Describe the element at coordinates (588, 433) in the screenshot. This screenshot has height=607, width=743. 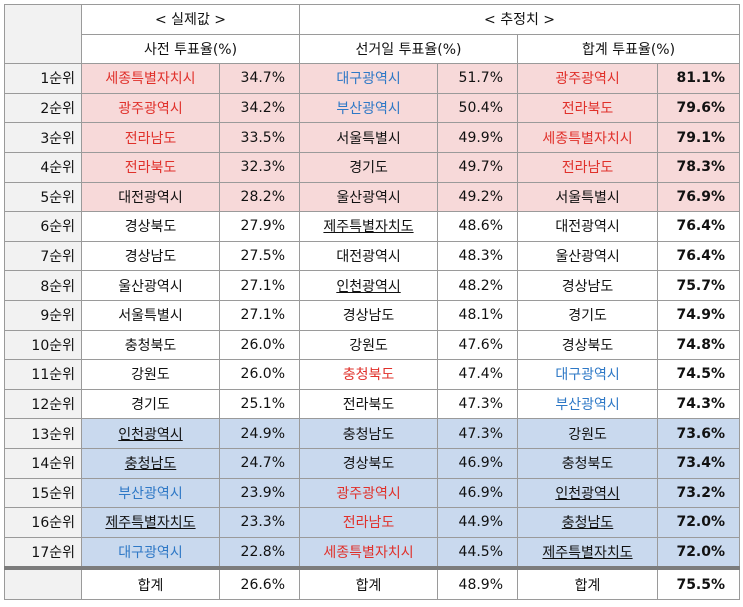
I see `total-region-cell: 강원도` at that location.